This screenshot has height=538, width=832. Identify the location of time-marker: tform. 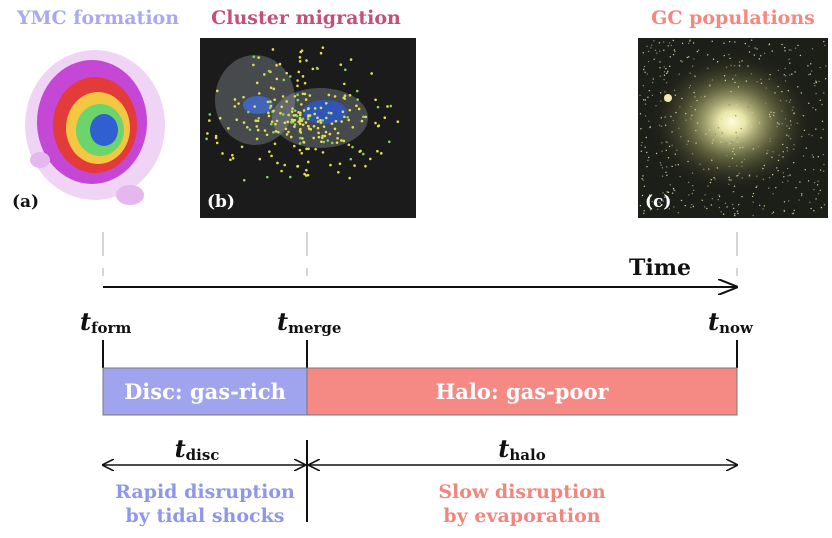
(105, 322).